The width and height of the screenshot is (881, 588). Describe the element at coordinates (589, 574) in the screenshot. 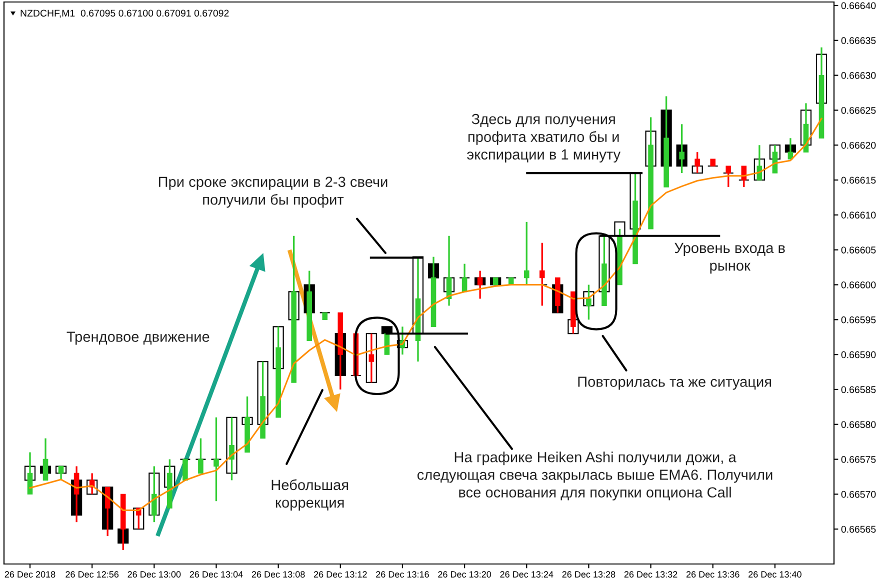

I see `x-tick-label: 26 Dec 13:28` at that location.